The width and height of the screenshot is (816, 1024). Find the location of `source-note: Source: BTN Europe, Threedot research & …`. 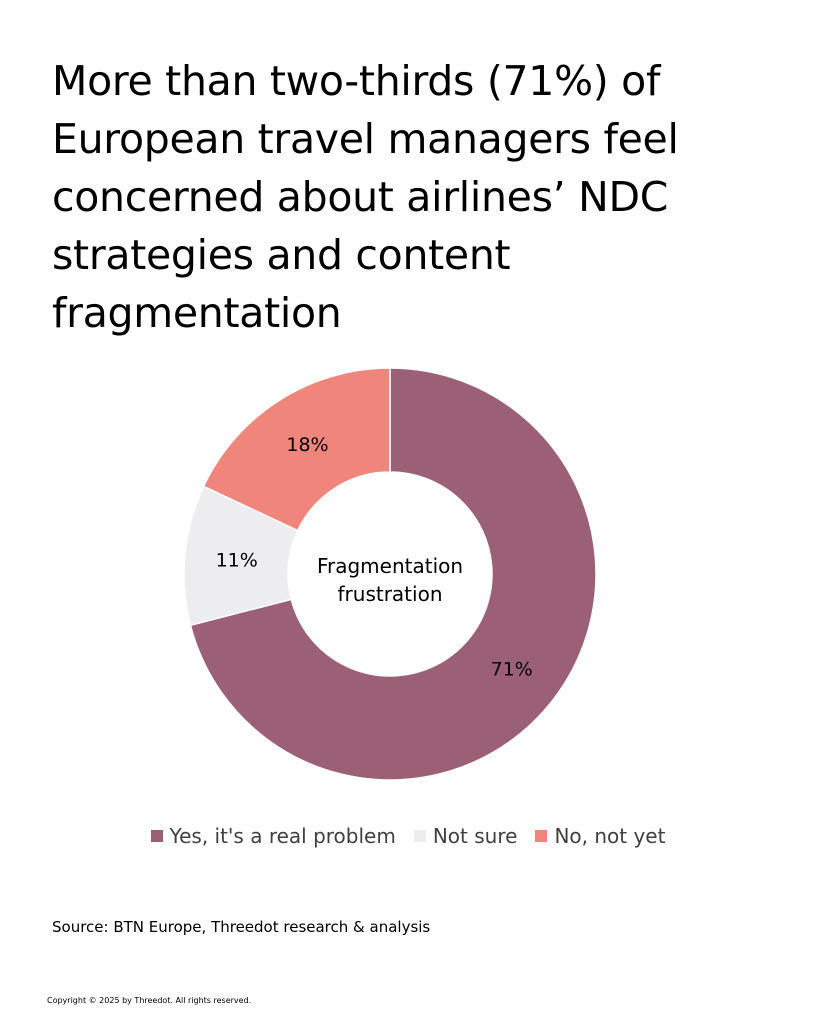

source-note: Source: BTN Europe, Threedot research & … is located at coordinates (241, 927).